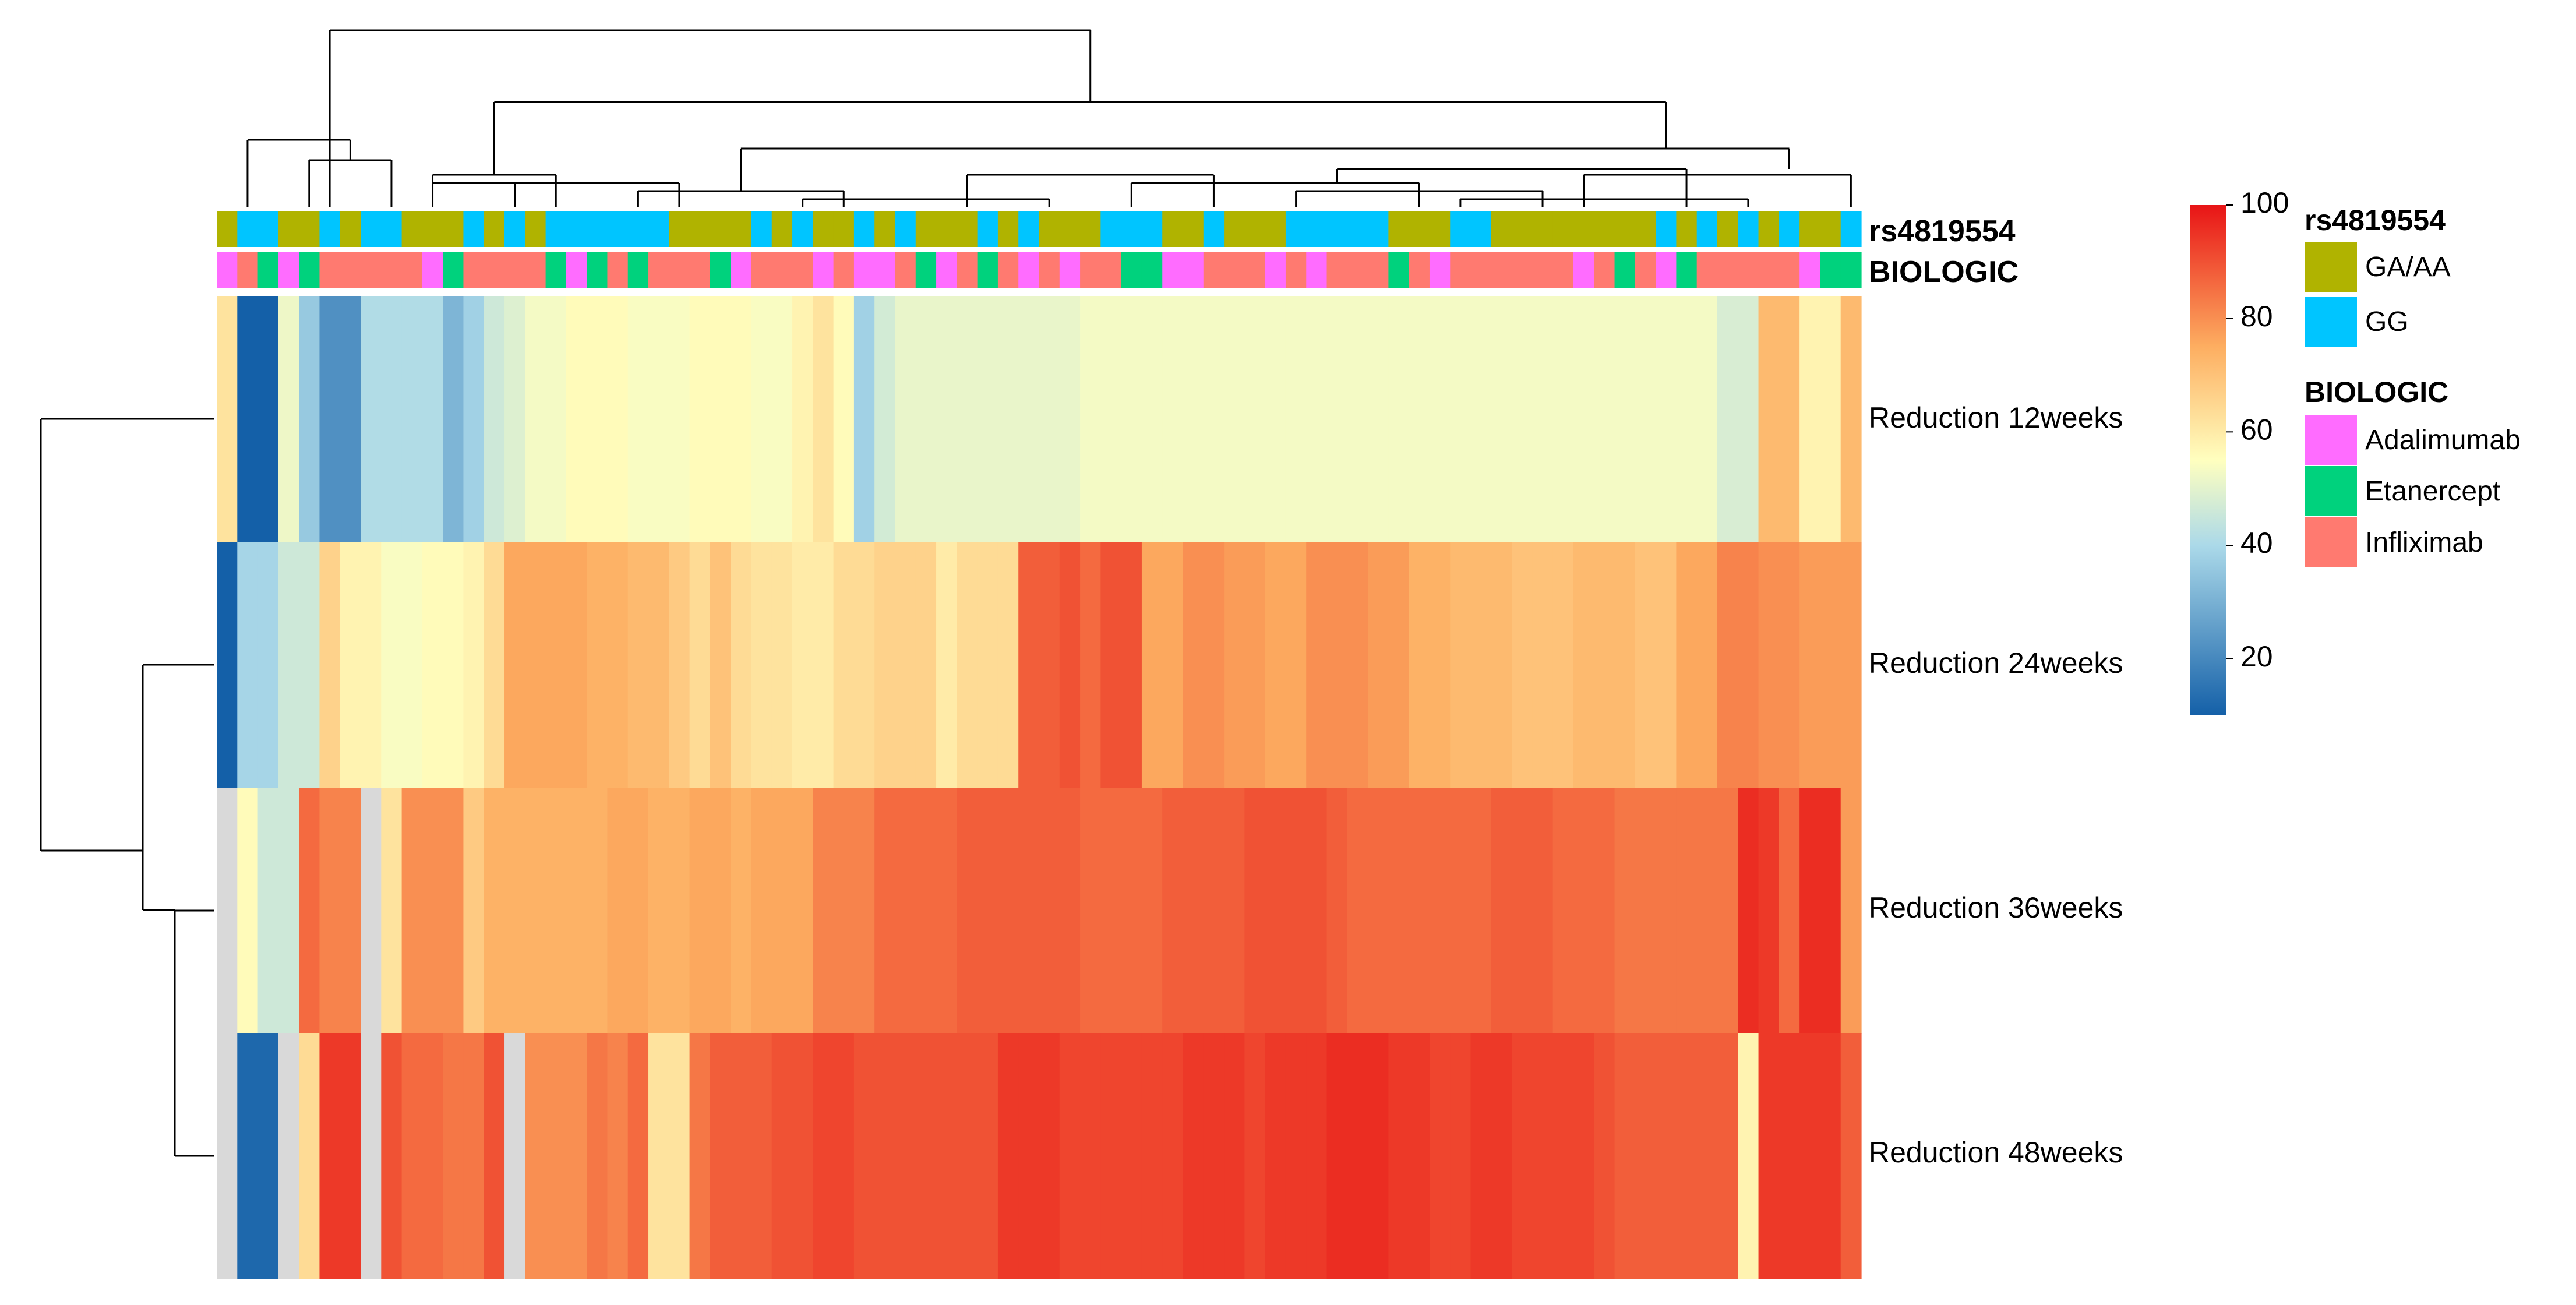  Describe the element at coordinates (1039, 249) in the screenshot. I see `annotation-bars` at that location.